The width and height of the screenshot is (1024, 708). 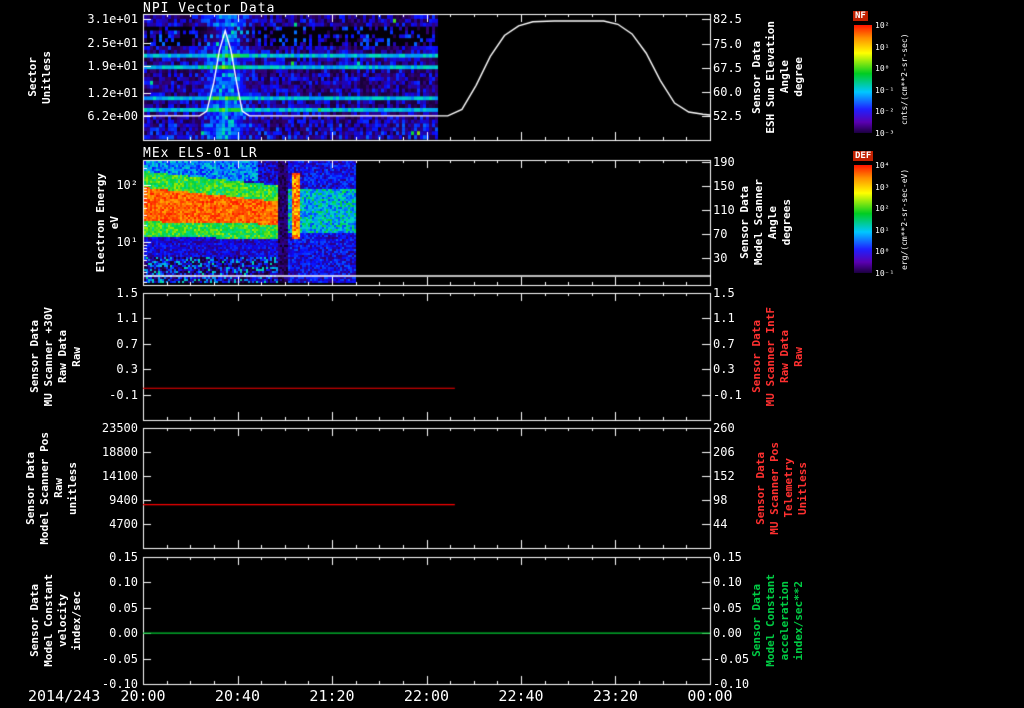 I want to click on axis-label-line: Telemetry, so click(x=788, y=488).